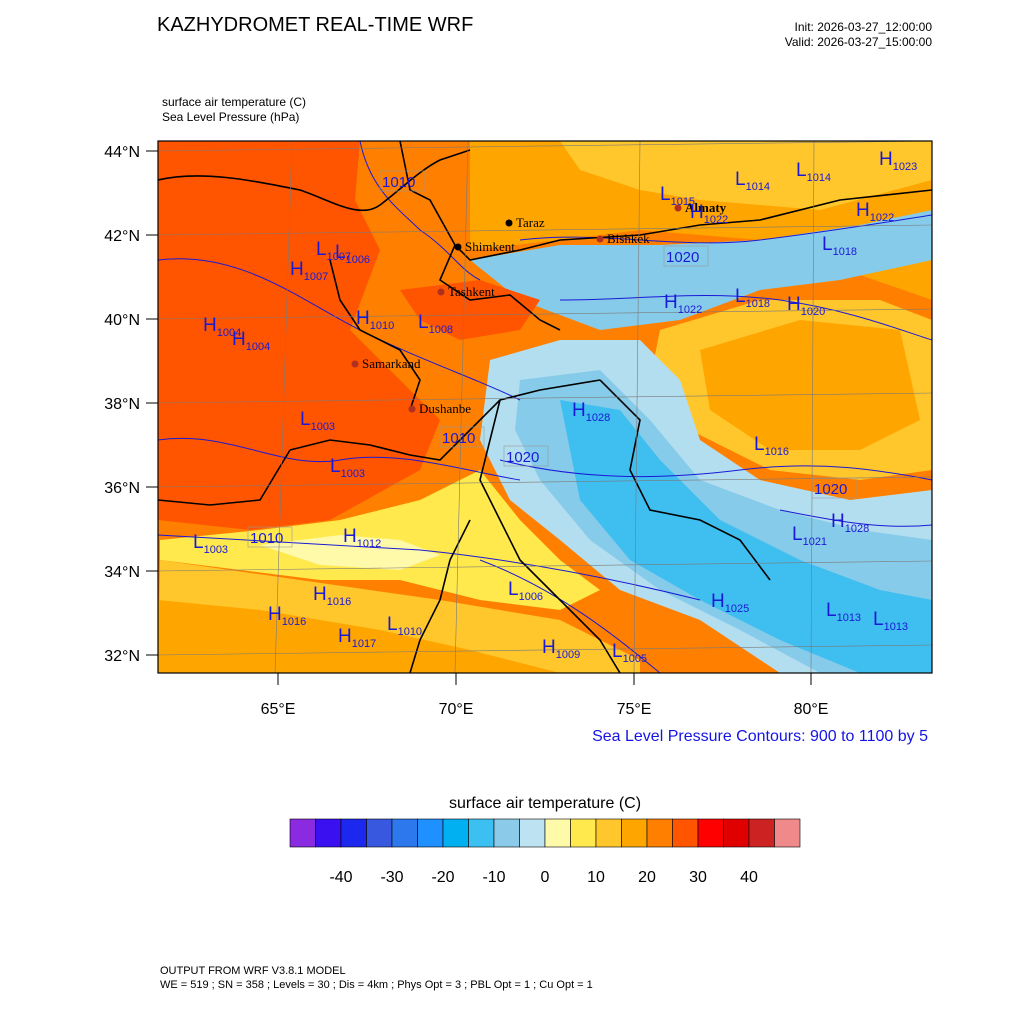 The width and height of the screenshot is (1024, 1024). What do you see at coordinates (561, 649) in the screenshot?
I see `pressure-center-high: H1009` at bounding box center [561, 649].